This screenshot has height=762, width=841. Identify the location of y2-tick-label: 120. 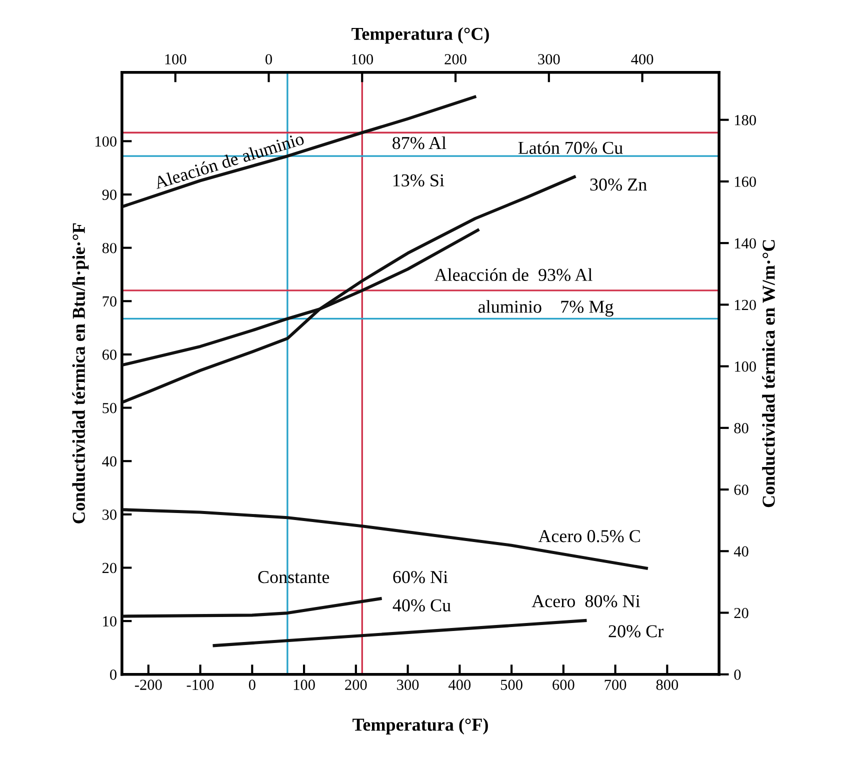
(745, 305).